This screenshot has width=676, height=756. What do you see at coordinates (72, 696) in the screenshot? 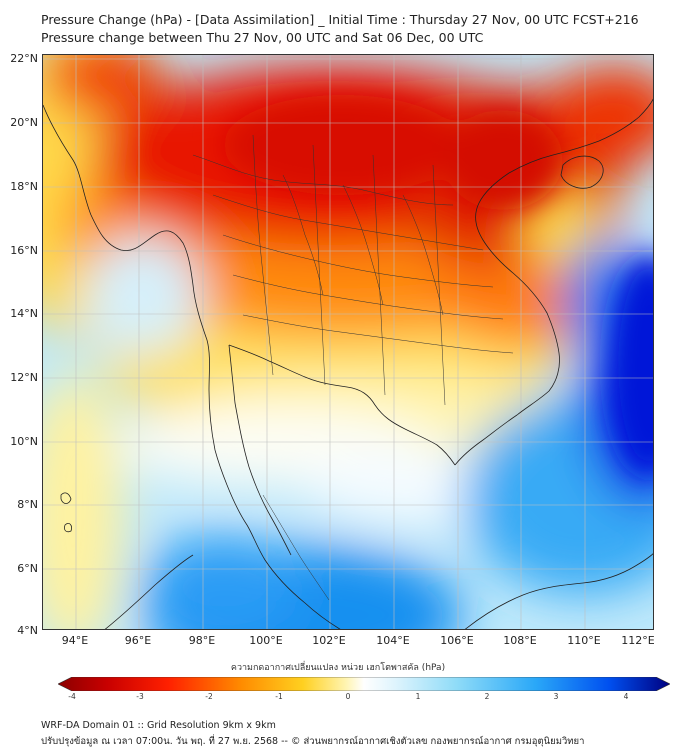
I see `colorbar-tick: -4` at bounding box center [72, 696].